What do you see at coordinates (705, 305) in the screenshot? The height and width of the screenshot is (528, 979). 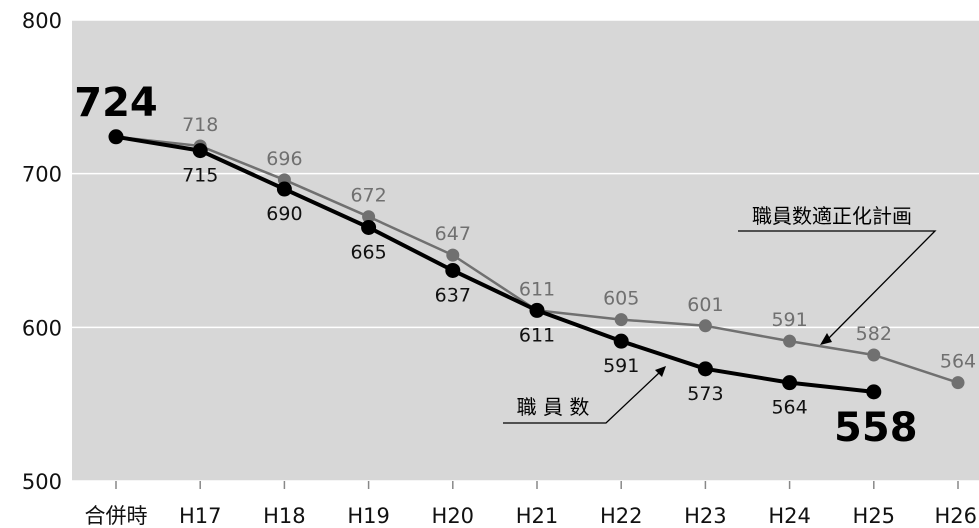 I see `plan-data-label: 601` at bounding box center [705, 305].